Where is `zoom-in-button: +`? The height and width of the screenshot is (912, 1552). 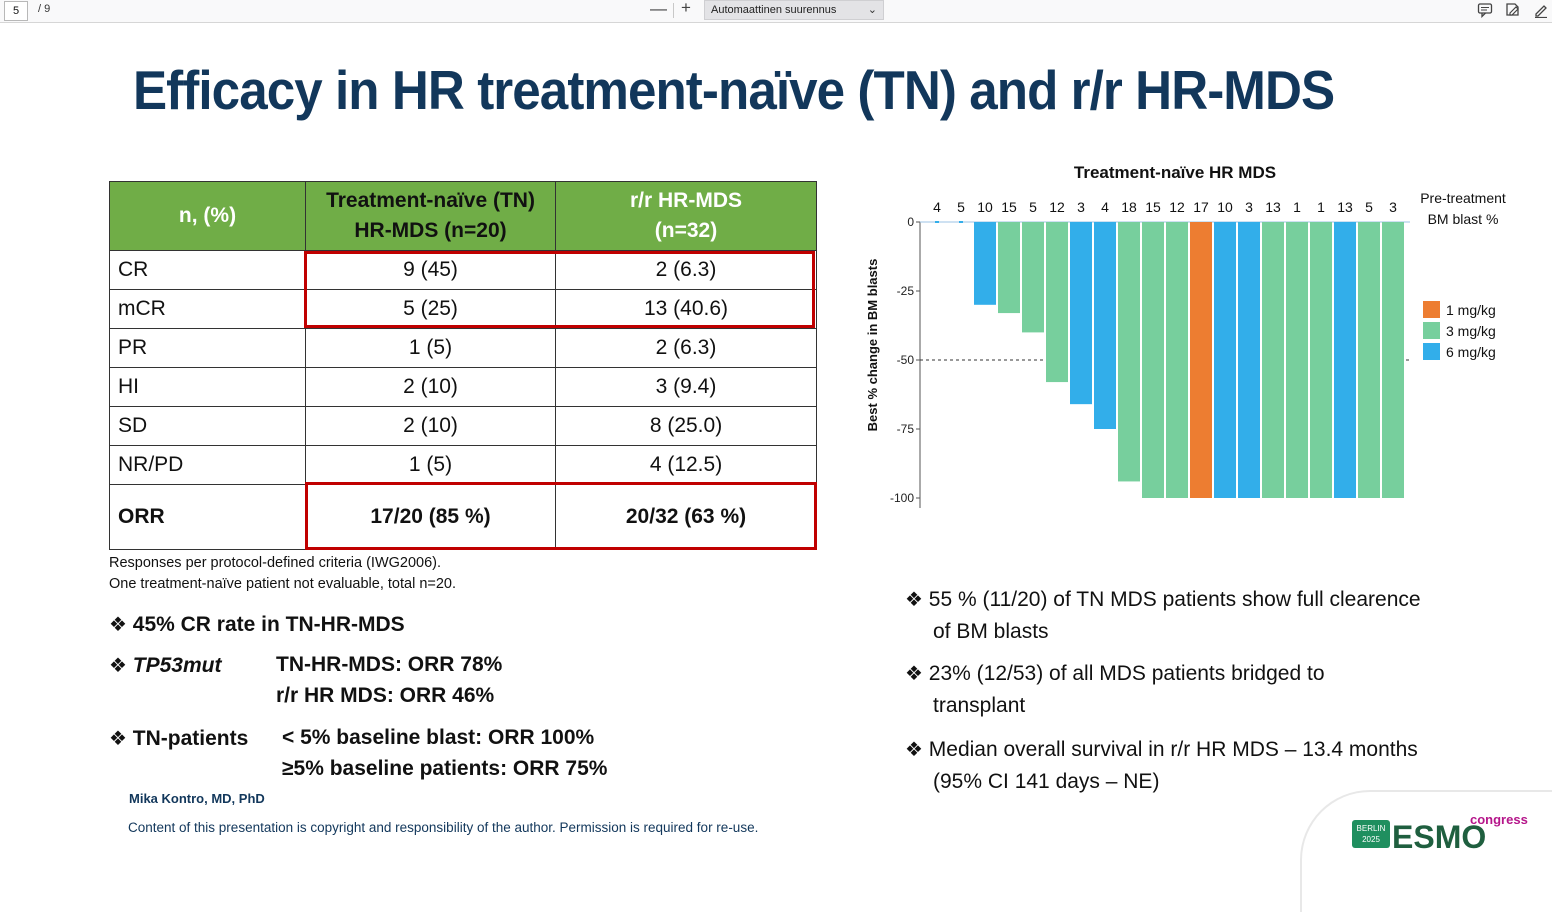
zoom-in-button: + is located at coordinates (686, 8).